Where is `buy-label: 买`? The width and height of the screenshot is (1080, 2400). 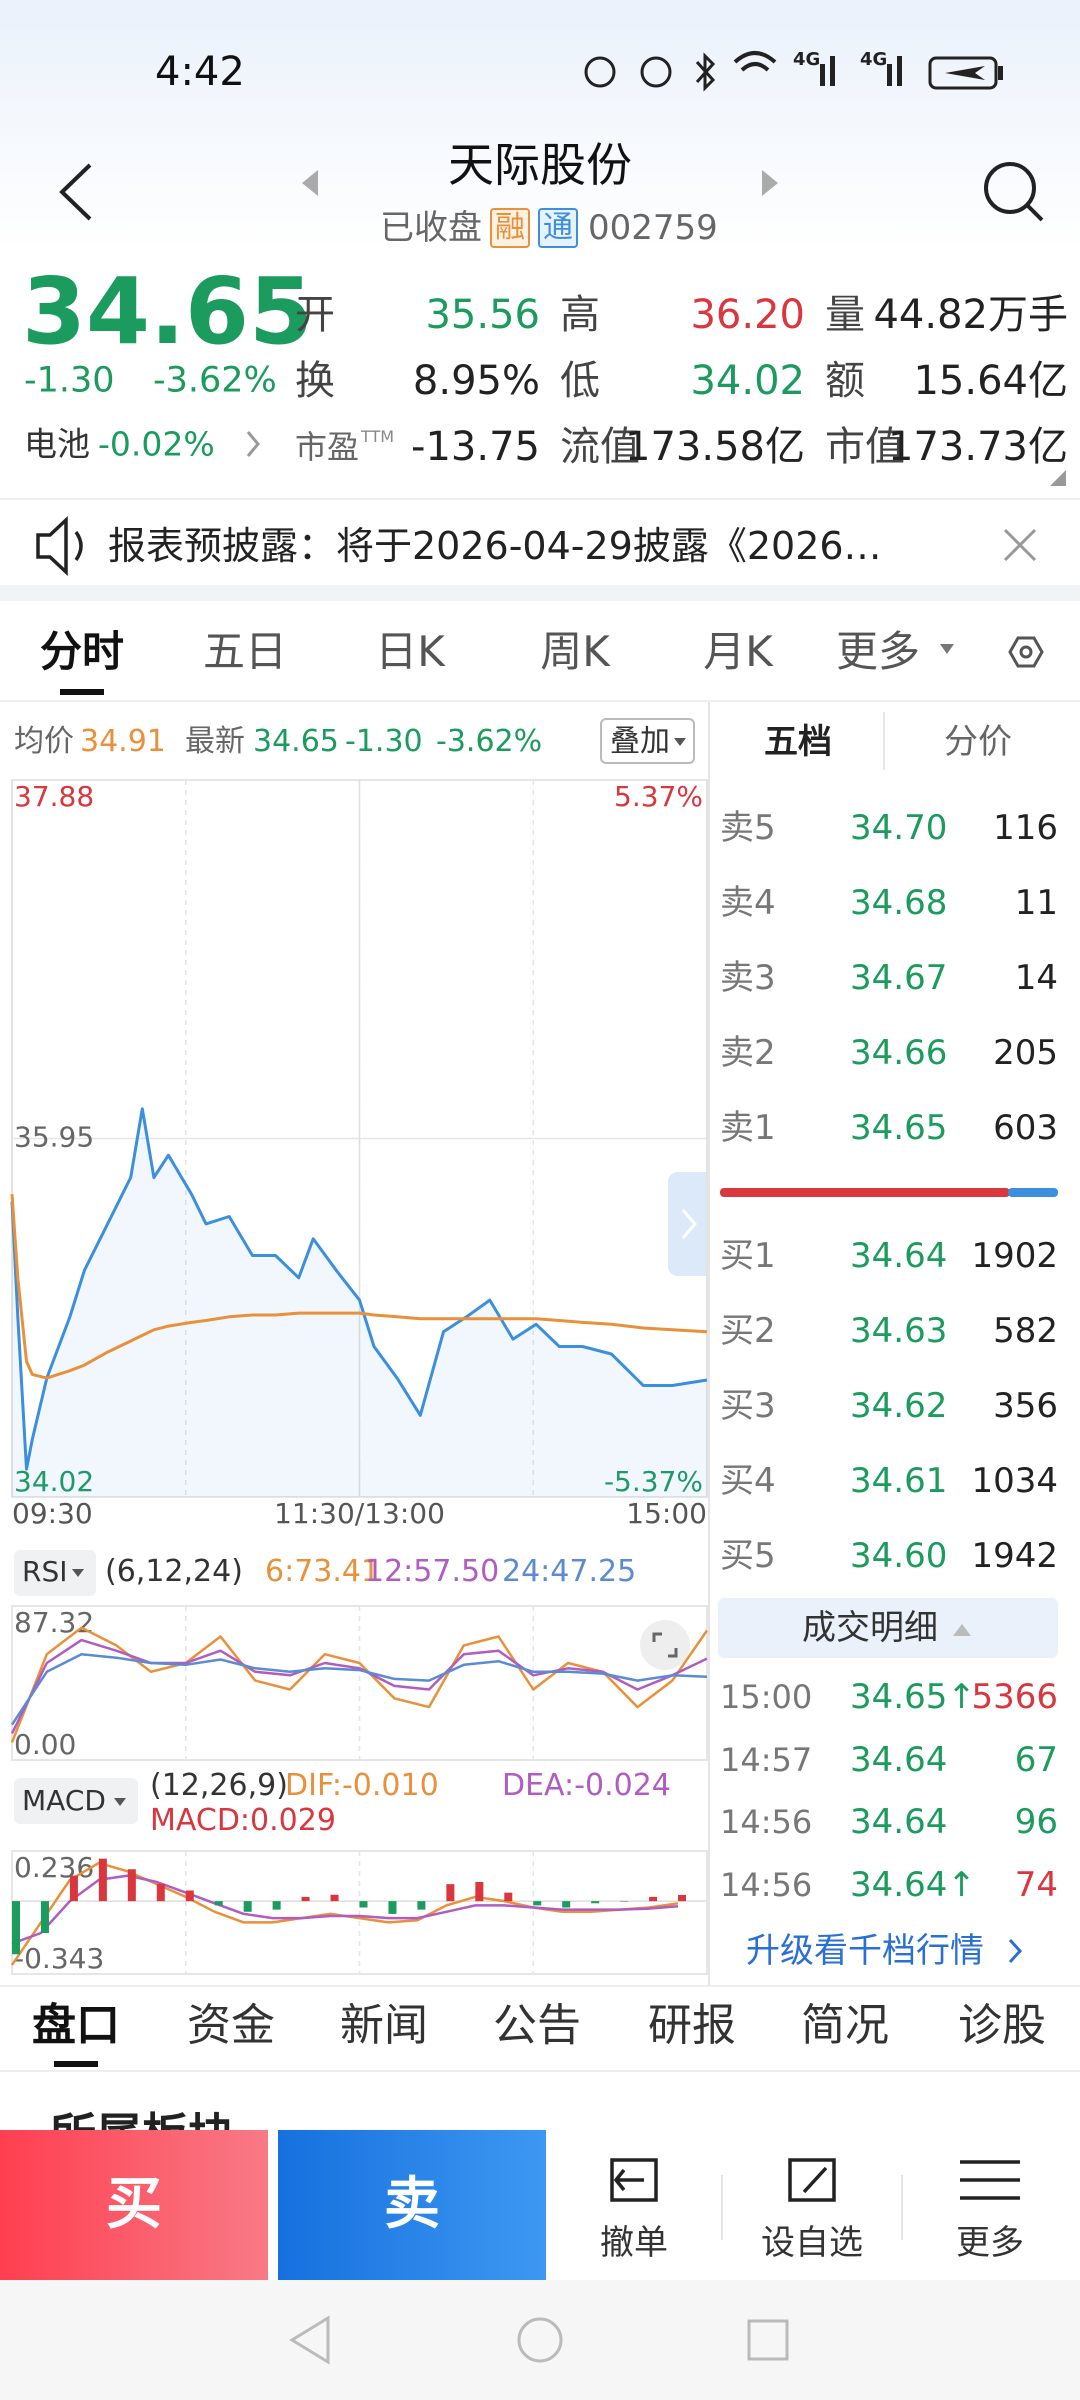 buy-label: 买 is located at coordinates (134, 2204).